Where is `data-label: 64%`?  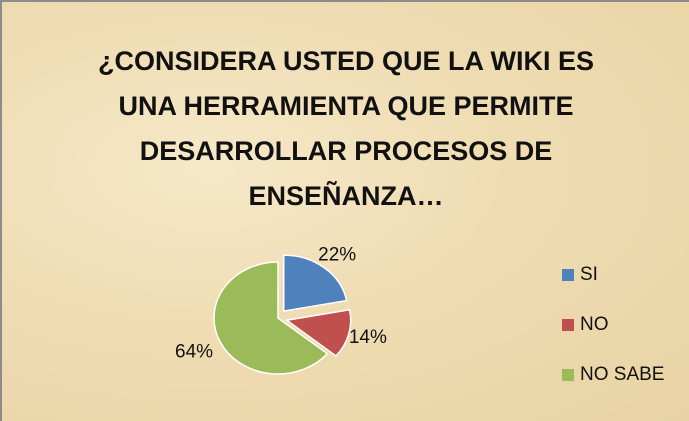 data-label: 64% is located at coordinates (194, 352).